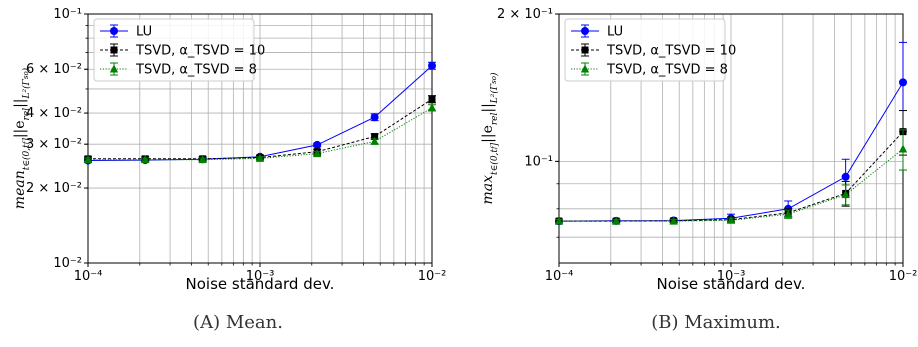 This screenshot has width=918, height=347. What do you see at coordinates (490, 138) in the screenshot?
I see `y-axis-label: maxt∈(0,tf]||erel||L²(Γso)` at bounding box center [490, 138].